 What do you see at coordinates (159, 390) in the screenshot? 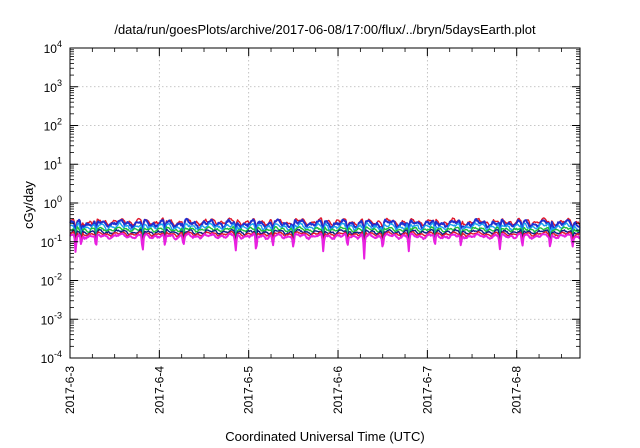
I see `x-tick-label: 2017-6-4` at bounding box center [159, 390].